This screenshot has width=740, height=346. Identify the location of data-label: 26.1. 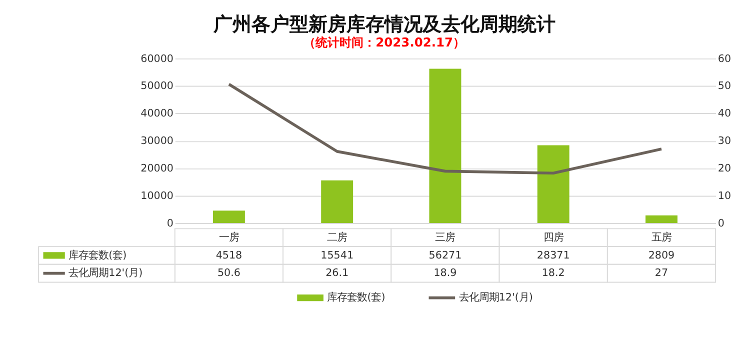
(337, 273).